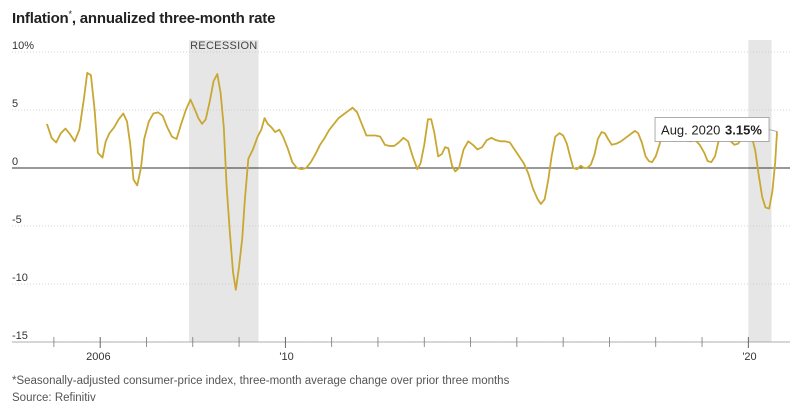 This screenshot has width=800, height=411. I want to click on y-tick-label: -5, so click(17, 220).